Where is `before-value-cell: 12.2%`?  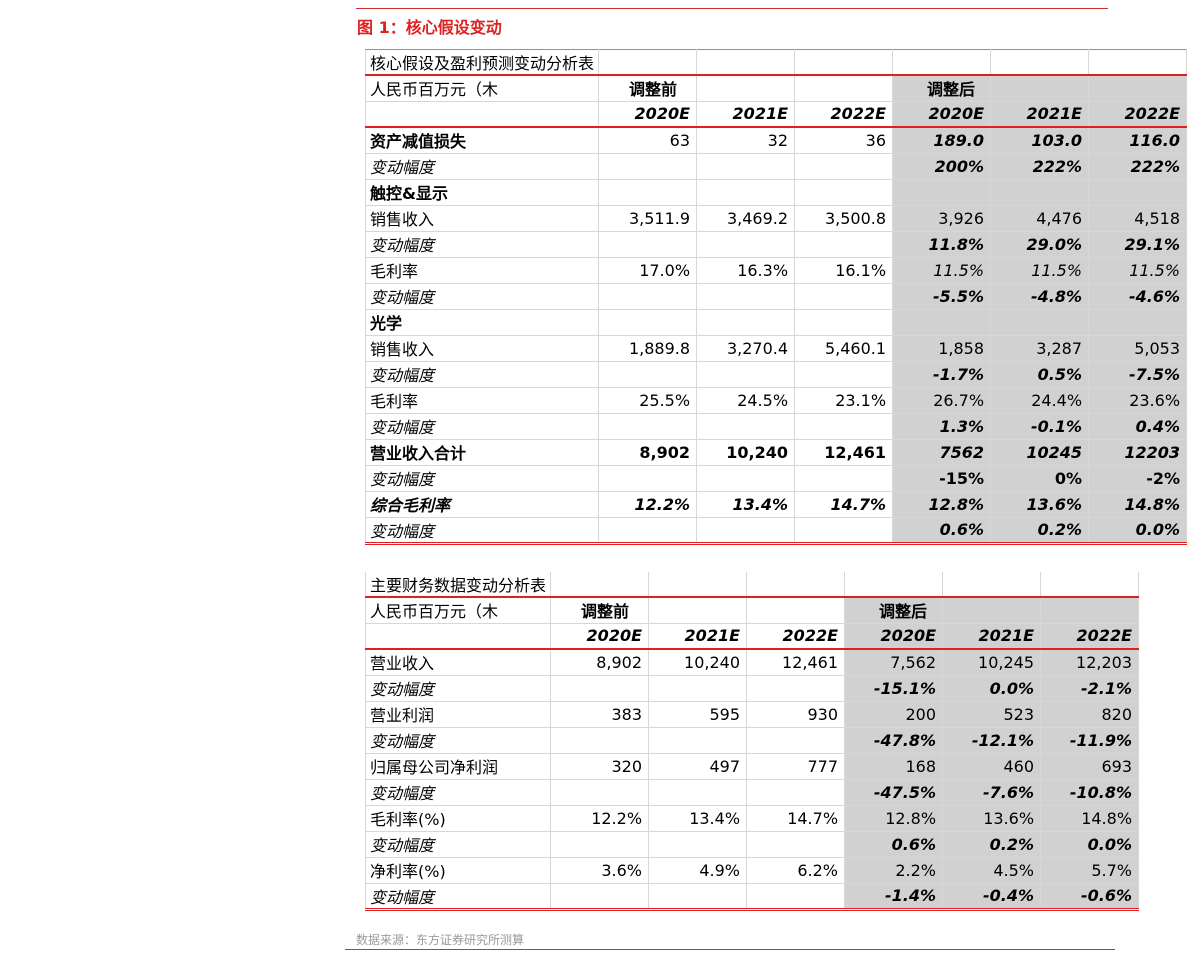 before-value-cell: 12.2% is located at coordinates (600, 818).